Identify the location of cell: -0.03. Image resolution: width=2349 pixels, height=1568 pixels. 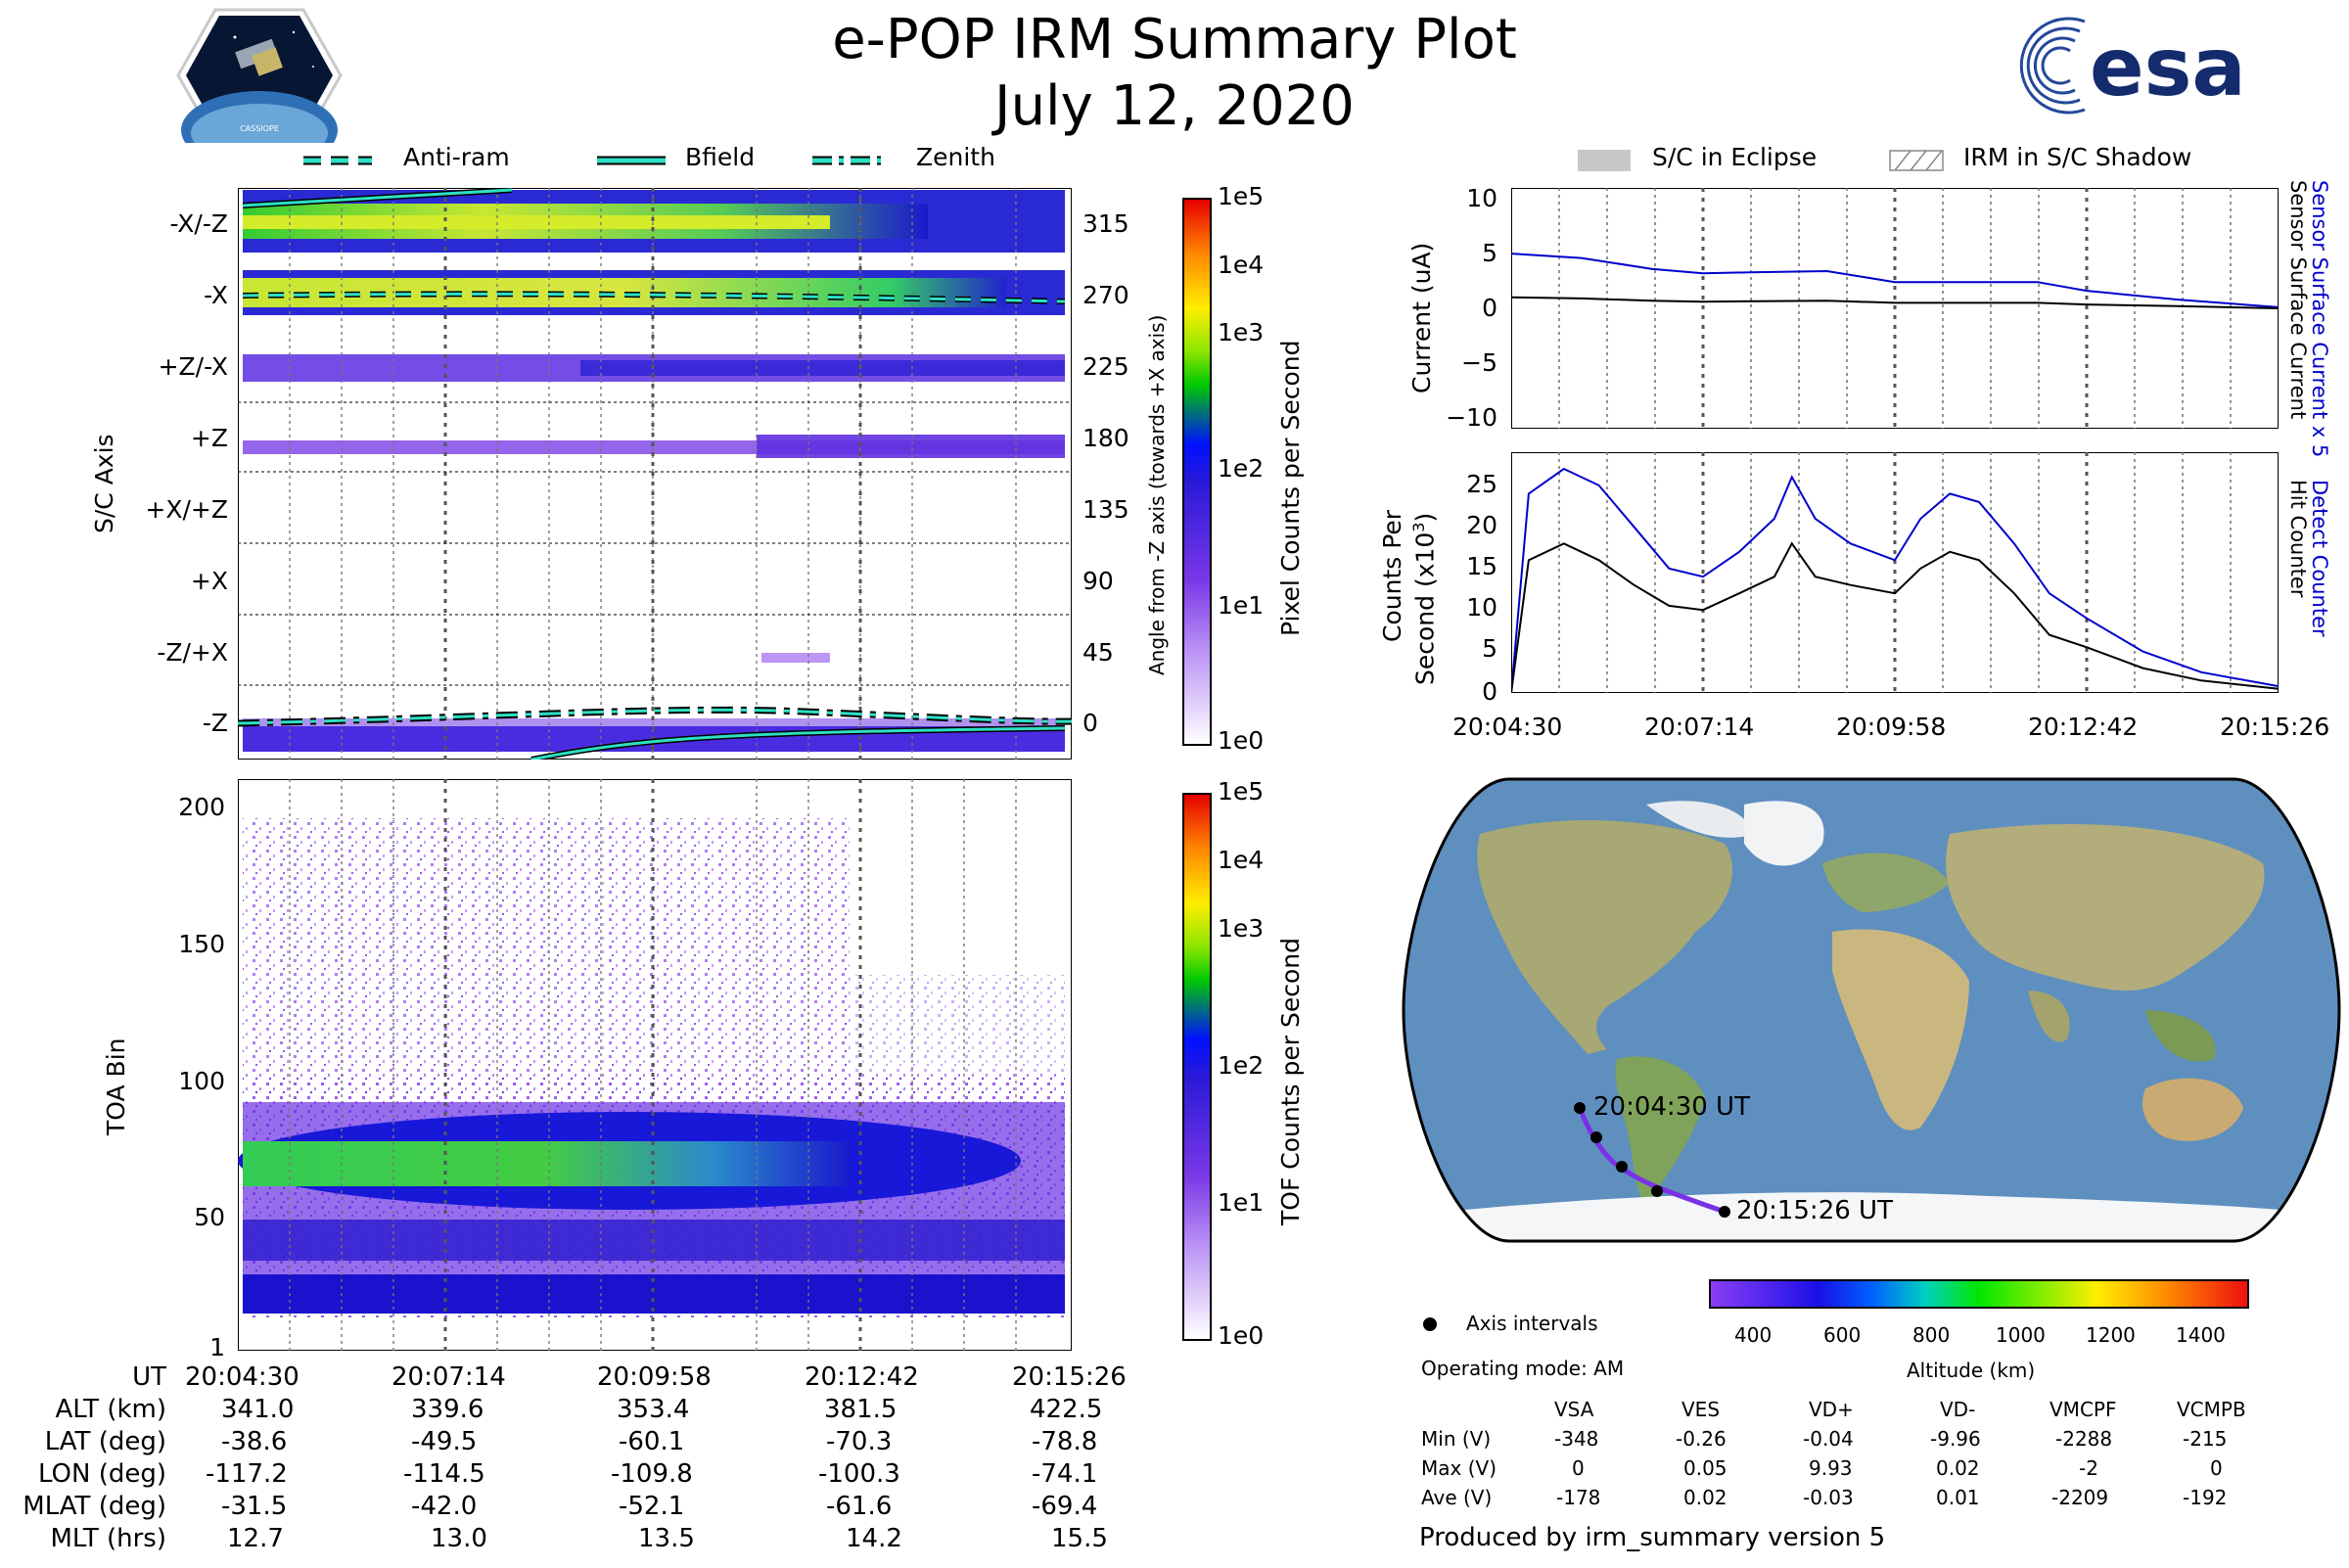
(1828, 1497).